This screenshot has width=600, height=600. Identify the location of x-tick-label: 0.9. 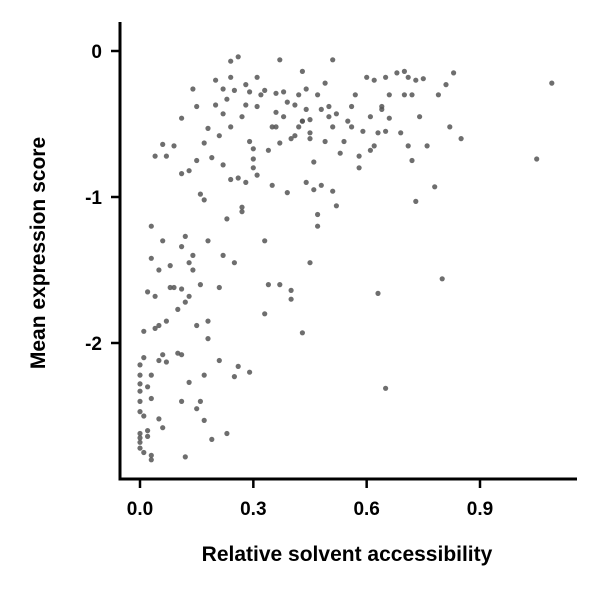
(480, 509).